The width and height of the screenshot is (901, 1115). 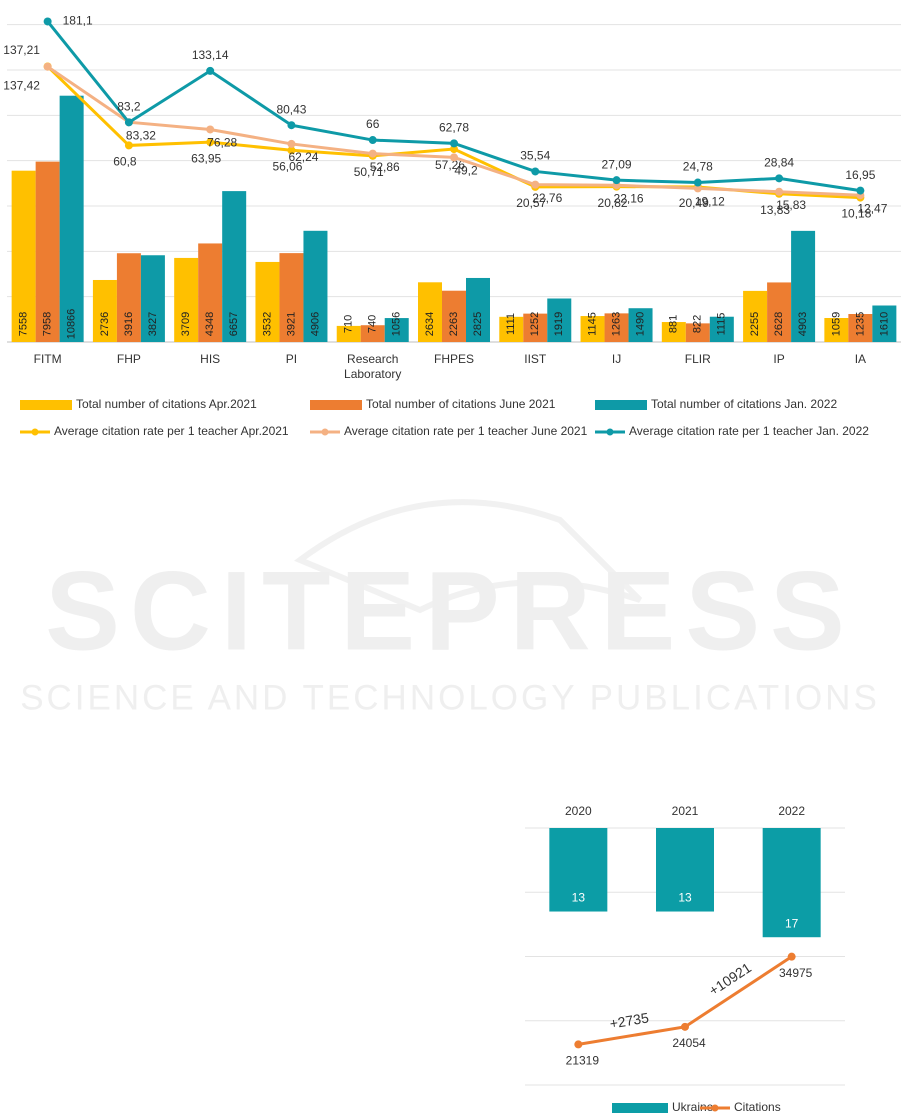 What do you see at coordinates (21, 86) in the screenshot?
I see `line-value-label: 137,42` at bounding box center [21, 86].